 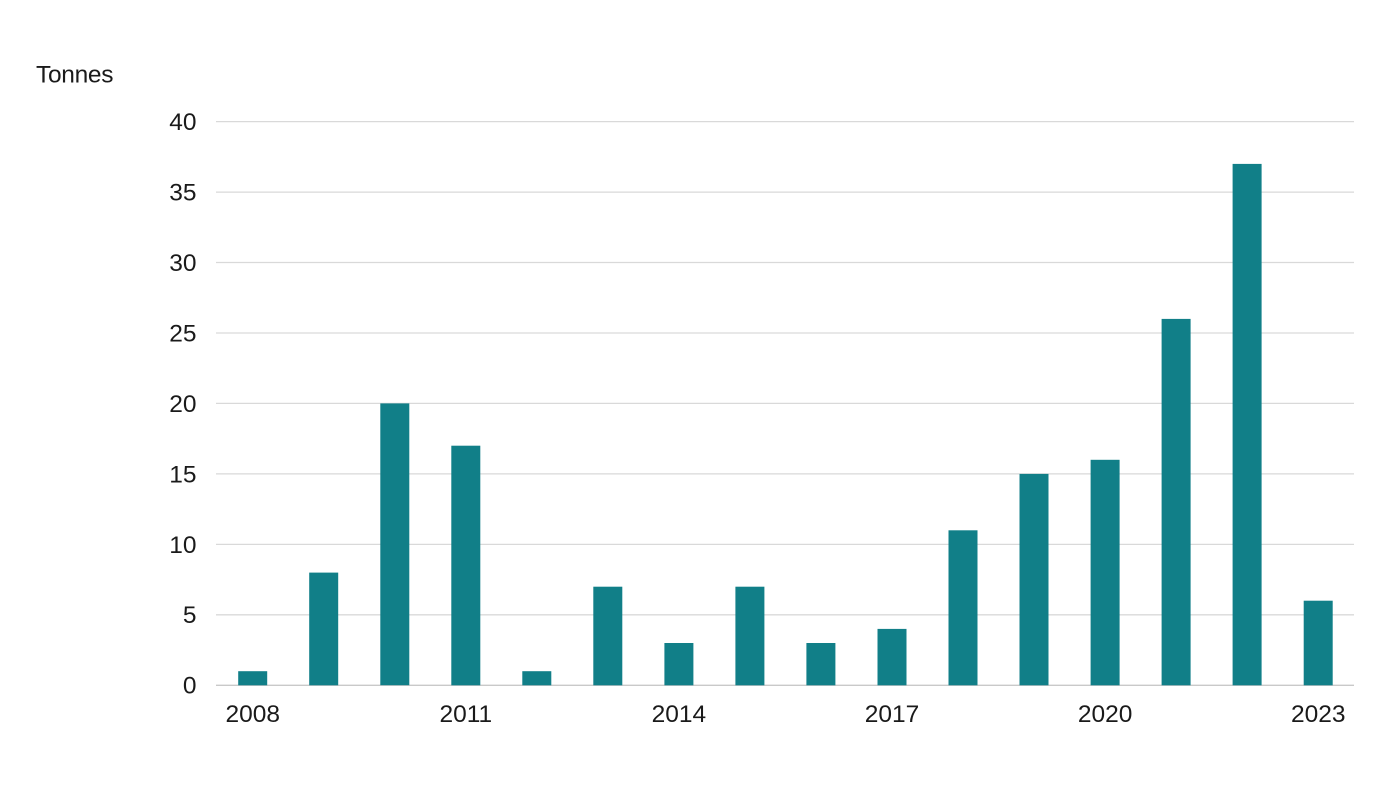 What do you see at coordinates (182, 333) in the screenshot?
I see `svg-text: 25` at bounding box center [182, 333].